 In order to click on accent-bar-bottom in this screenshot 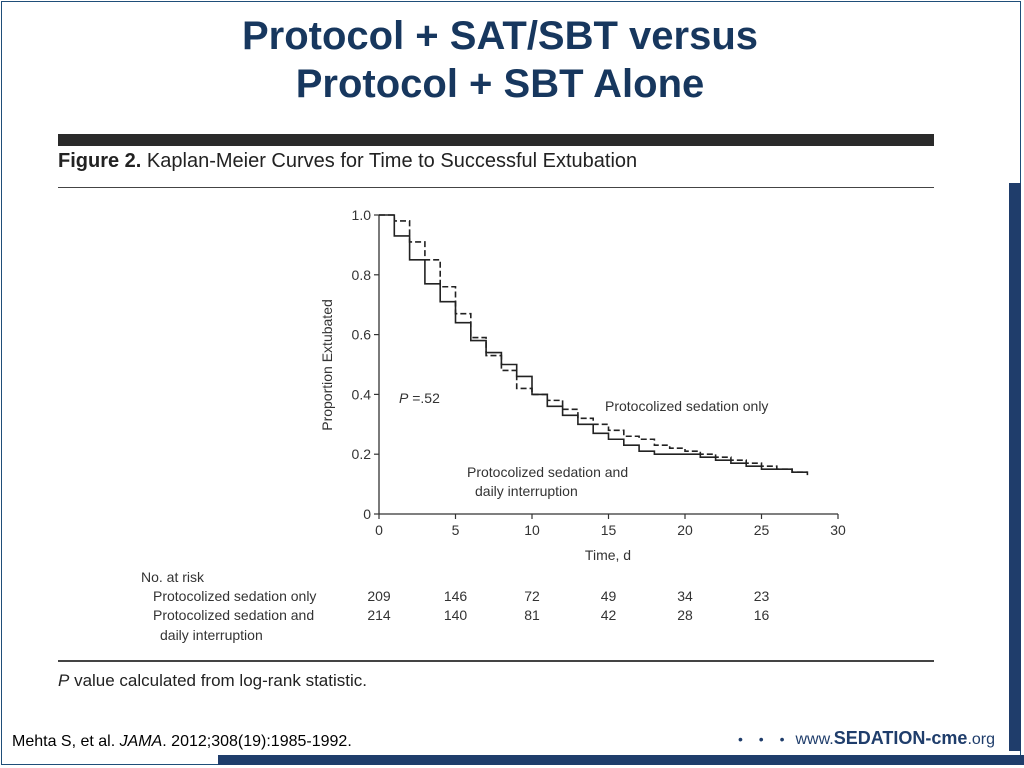, I will do `click(621, 760)`.